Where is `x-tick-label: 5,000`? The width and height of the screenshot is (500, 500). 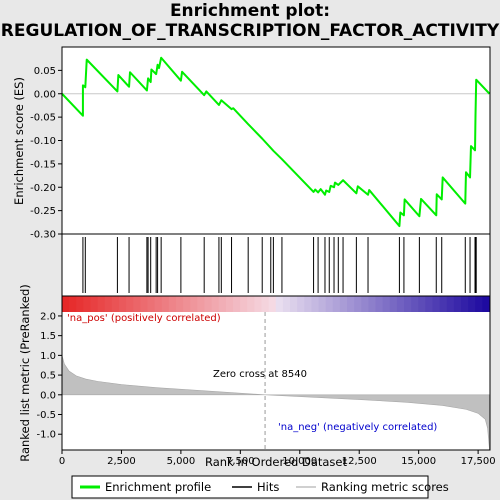
x-tick-label: 5,000 is located at coordinates (181, 461).